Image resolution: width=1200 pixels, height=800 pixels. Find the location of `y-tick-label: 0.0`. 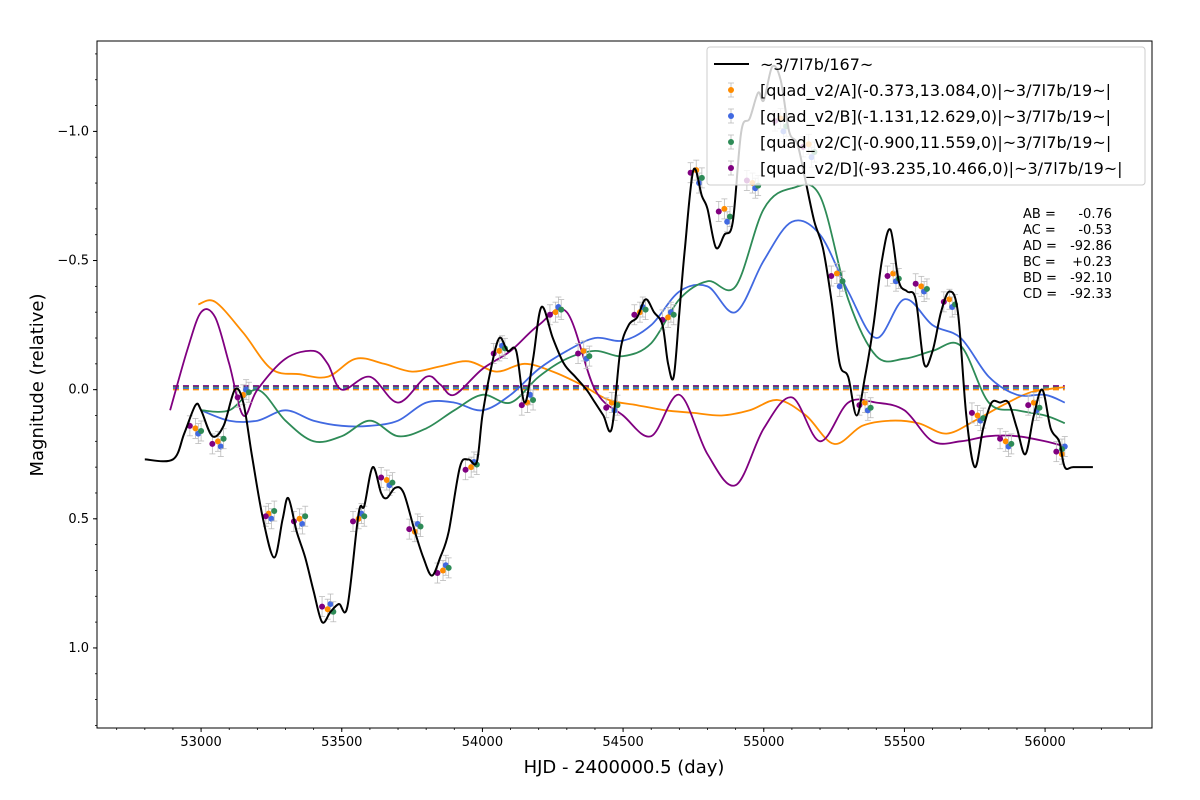

y-tick-label: 0.0 is located at coordinates (78, 390).